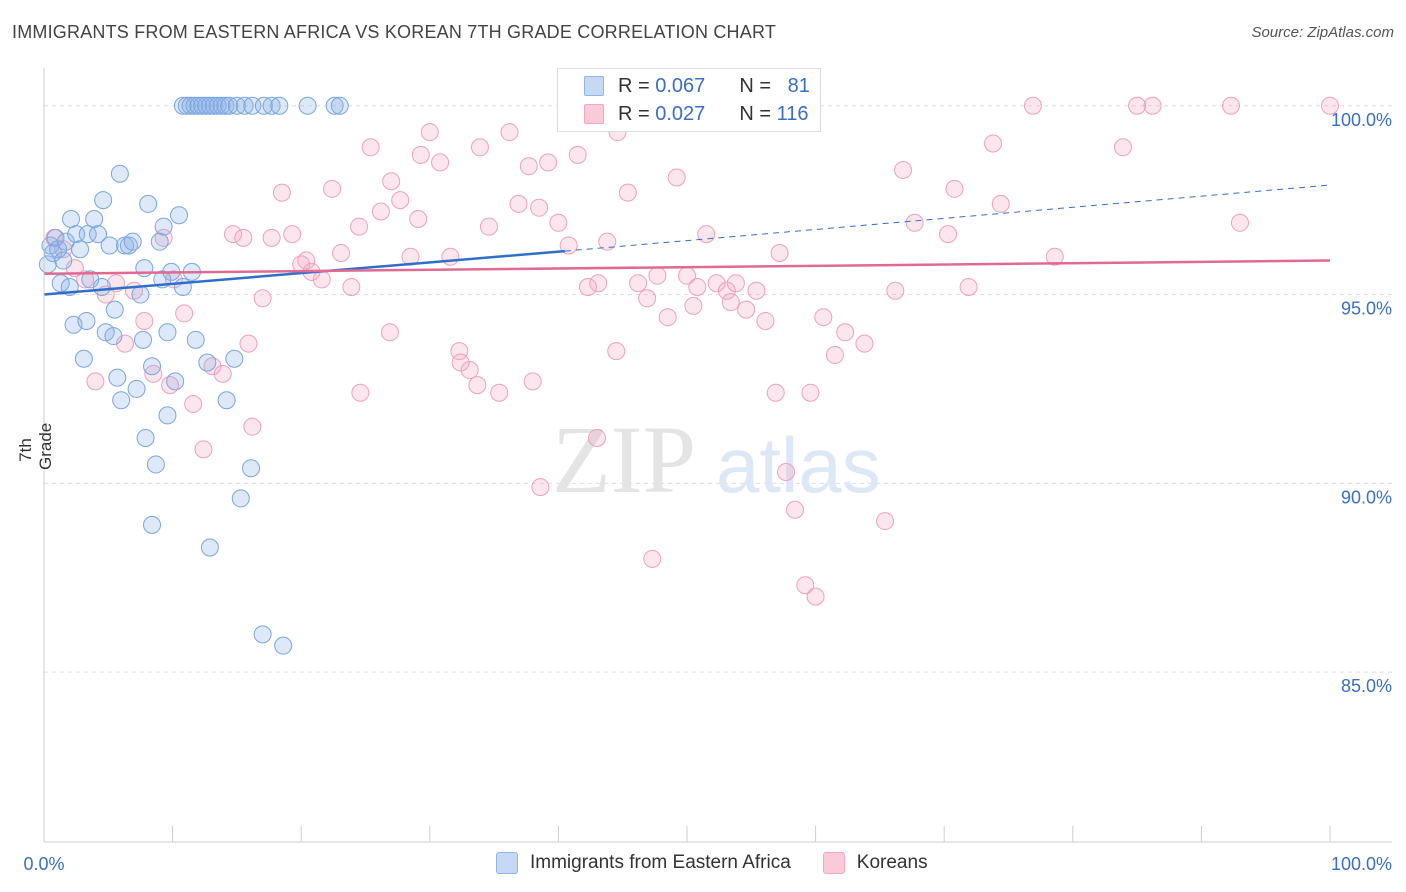  Describe the element at coordinates (43, 864) in the screenshot. I see `x-tick-label: 0.0%` at that location.